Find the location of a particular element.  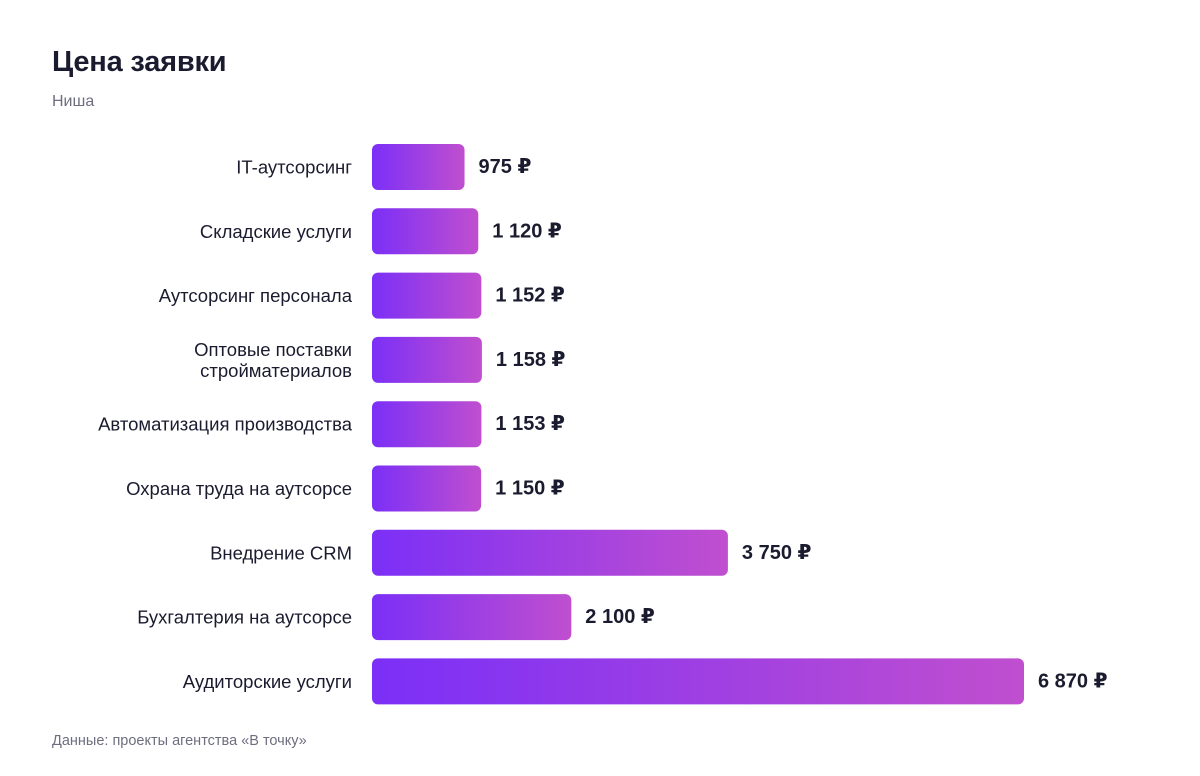

category-label: Бухгалтерия на аутсорсе is located at coordinates (244, 617).